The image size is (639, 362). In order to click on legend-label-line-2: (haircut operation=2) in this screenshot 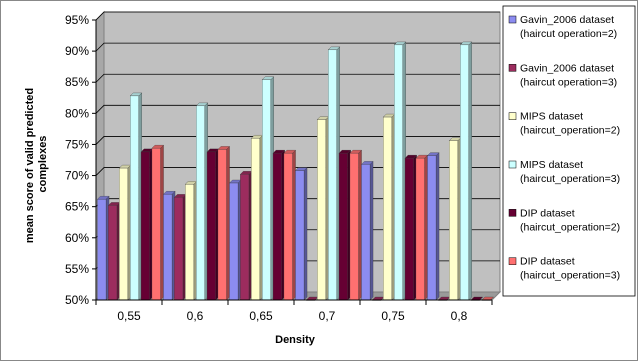, I will do `click(568, 34)`.